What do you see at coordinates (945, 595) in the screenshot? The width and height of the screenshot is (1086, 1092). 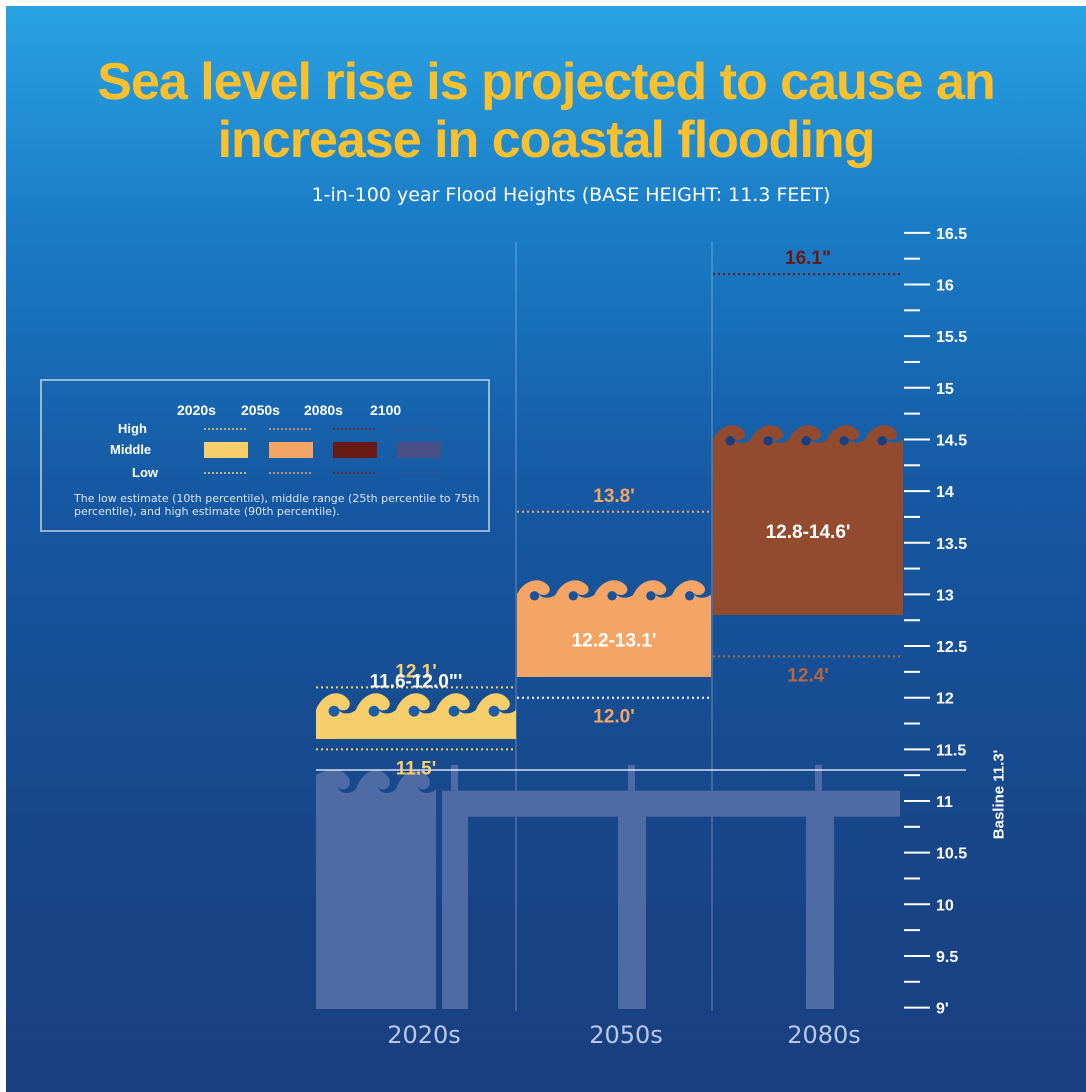 I see `y-tick-label: 13` at bounding box center [945, 595].